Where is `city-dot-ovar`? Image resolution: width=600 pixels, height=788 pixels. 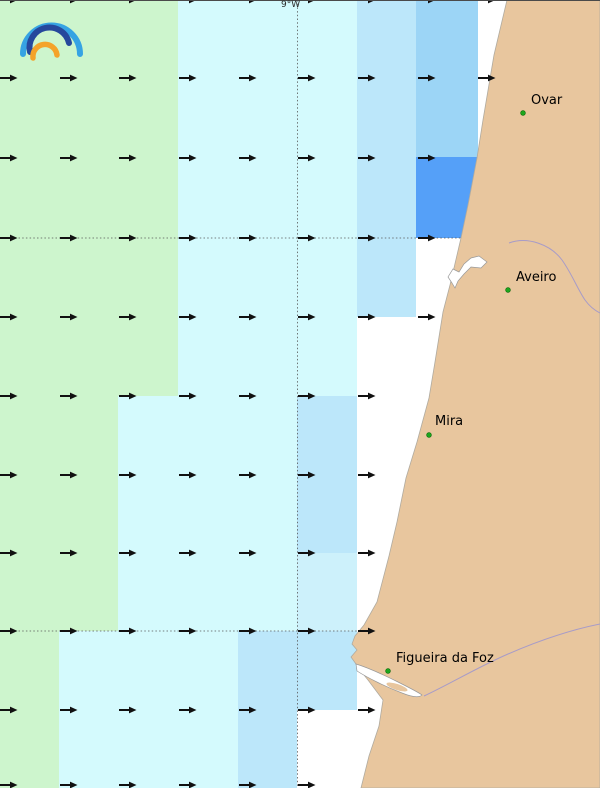 city-dot-ovar is located at coordinates (523, 113).